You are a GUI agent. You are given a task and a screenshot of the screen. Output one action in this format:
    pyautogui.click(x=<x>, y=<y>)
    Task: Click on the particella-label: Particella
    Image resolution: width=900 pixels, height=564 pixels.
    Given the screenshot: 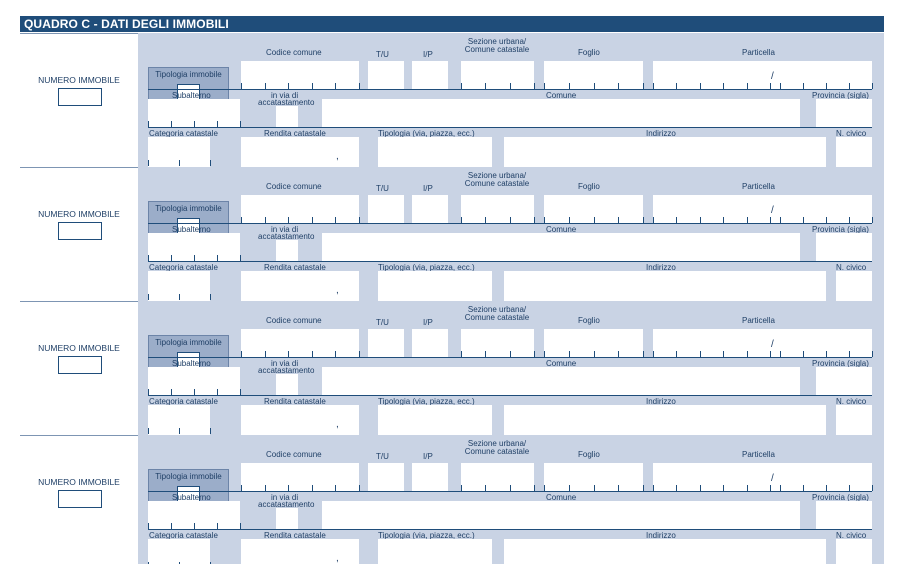 What is the action you would take?
    pyautogui.click(x=758, y=186)
    